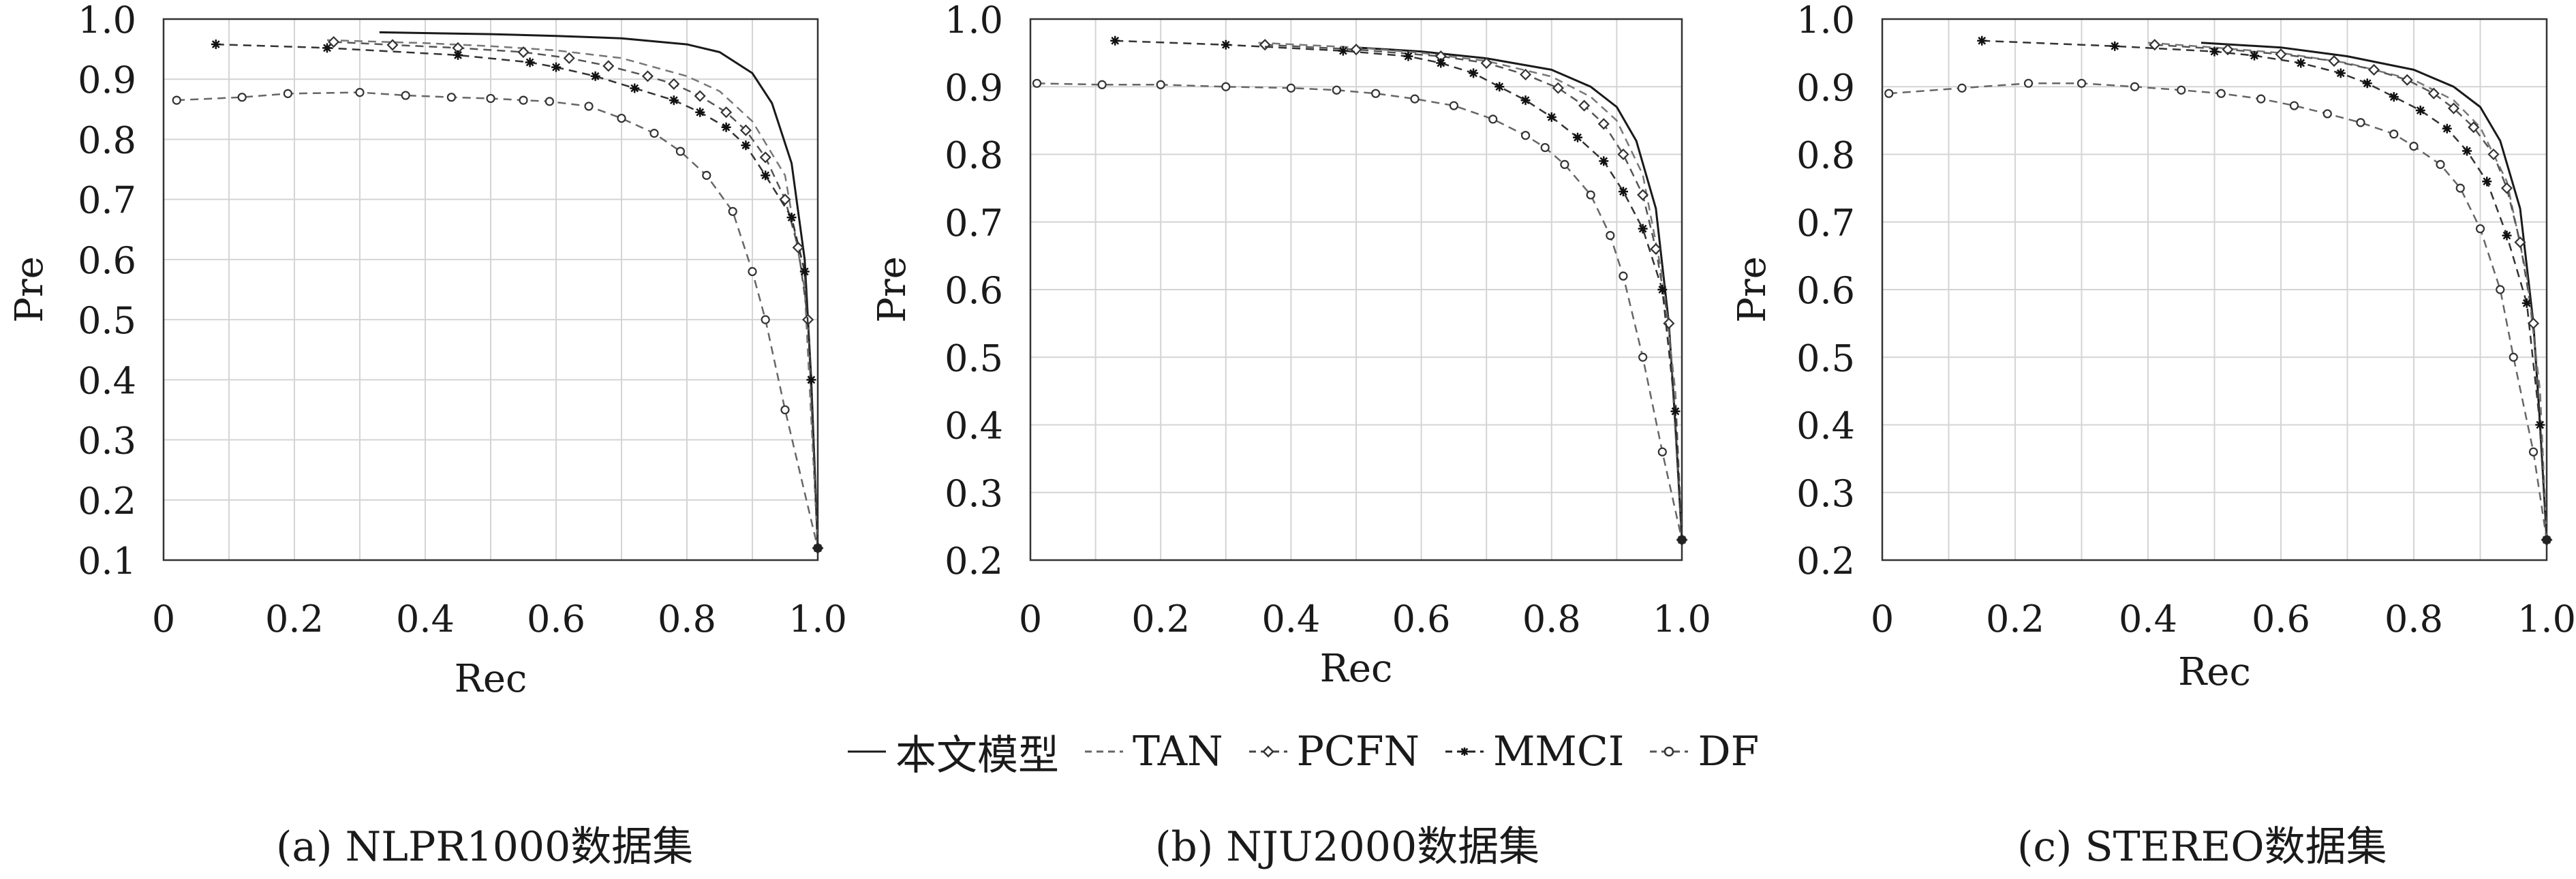 This screenshot has height=879, width=2576. Describe the element at coordinates (1670, 751) in the screenshot. I see `legend-swatch-circle` at that location.